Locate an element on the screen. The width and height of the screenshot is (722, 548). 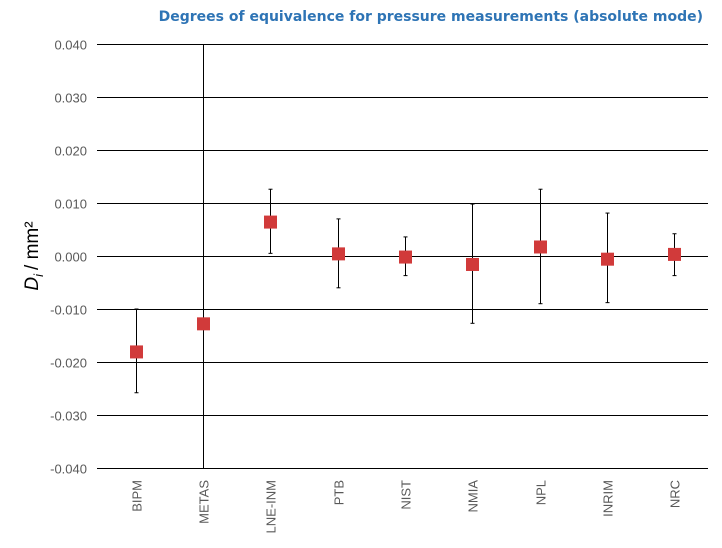
y-tick-label: -0.010 is located at coordinates (68, 310).